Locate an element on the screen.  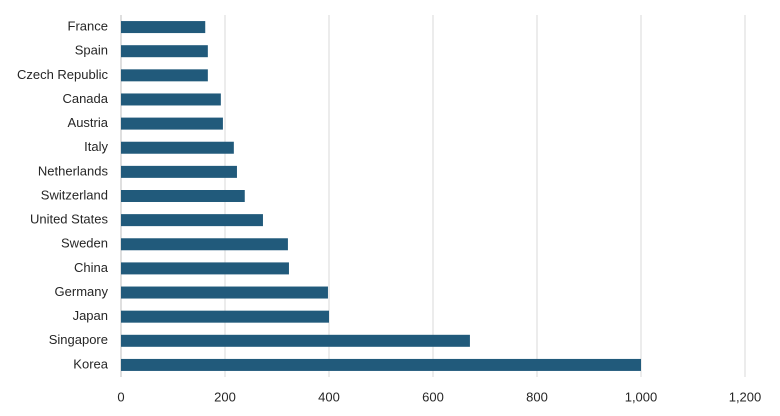
y-tick-label: Germany is located at coordinates (82, 291).